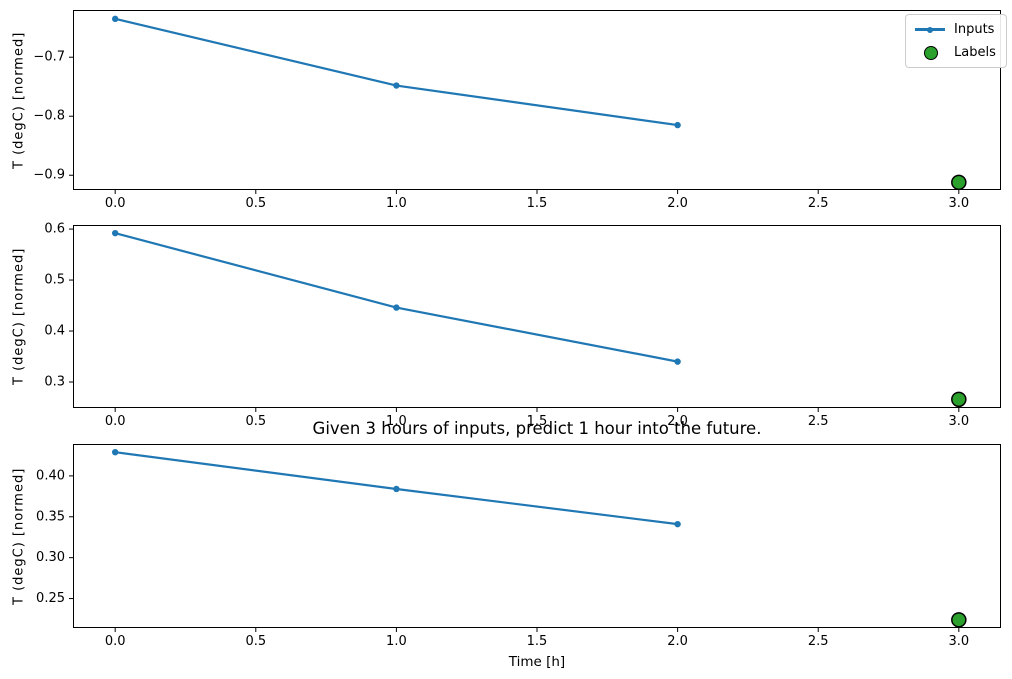 The image size is (1012, 679). What do you see at coordinates (974, 29) in the screenshot?
I see `legend-label-inputs: Inputs` at bounding box center [974, 29].